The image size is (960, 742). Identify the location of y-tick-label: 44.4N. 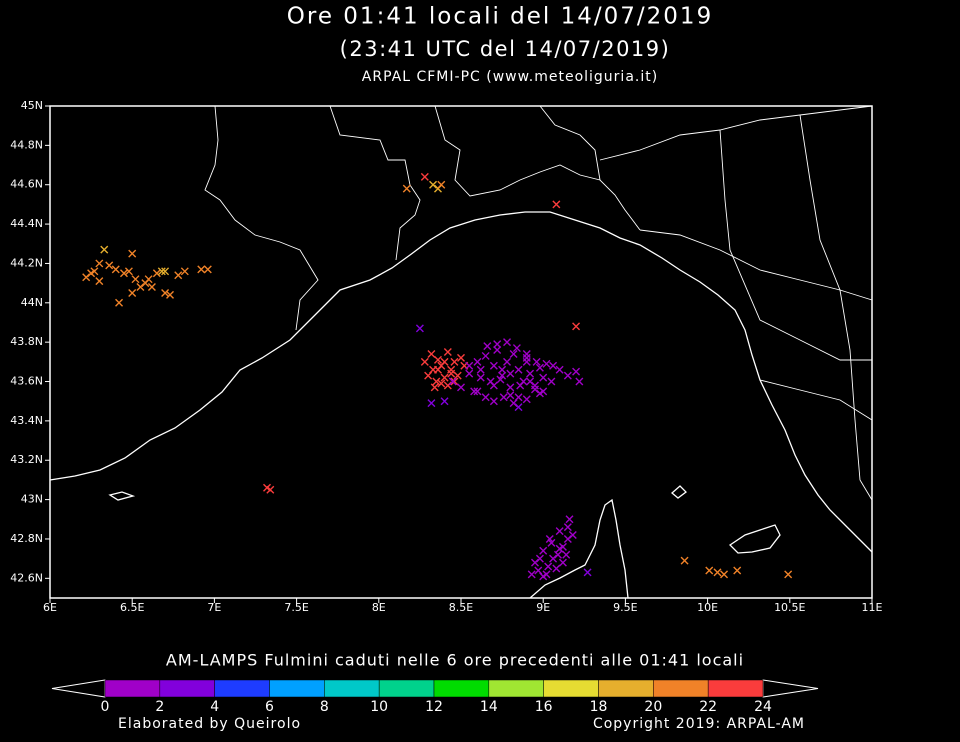
(26, 223).